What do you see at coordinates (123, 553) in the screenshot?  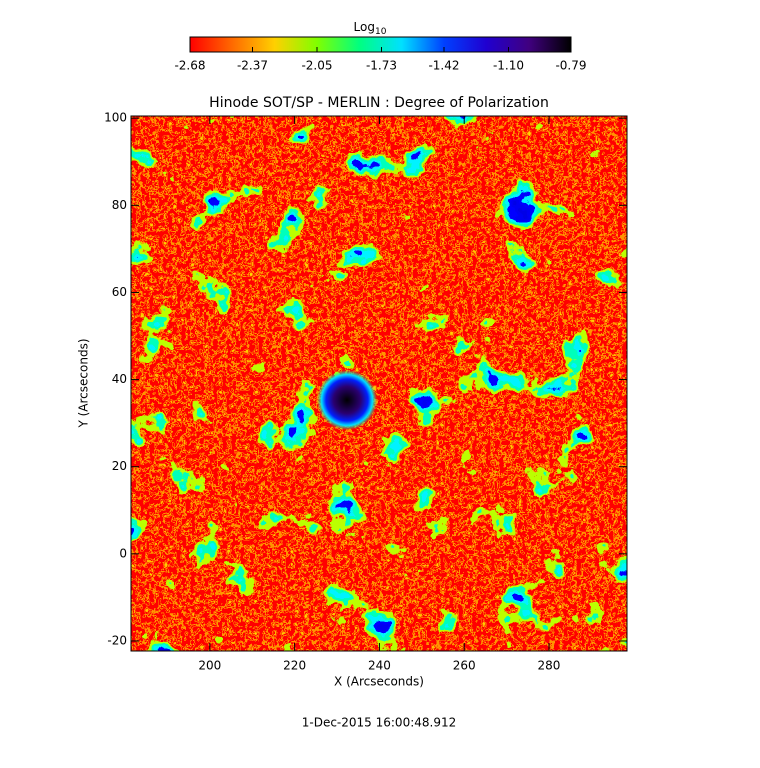 I see `y-tick-label: 0` at bounding box center [123, 553].